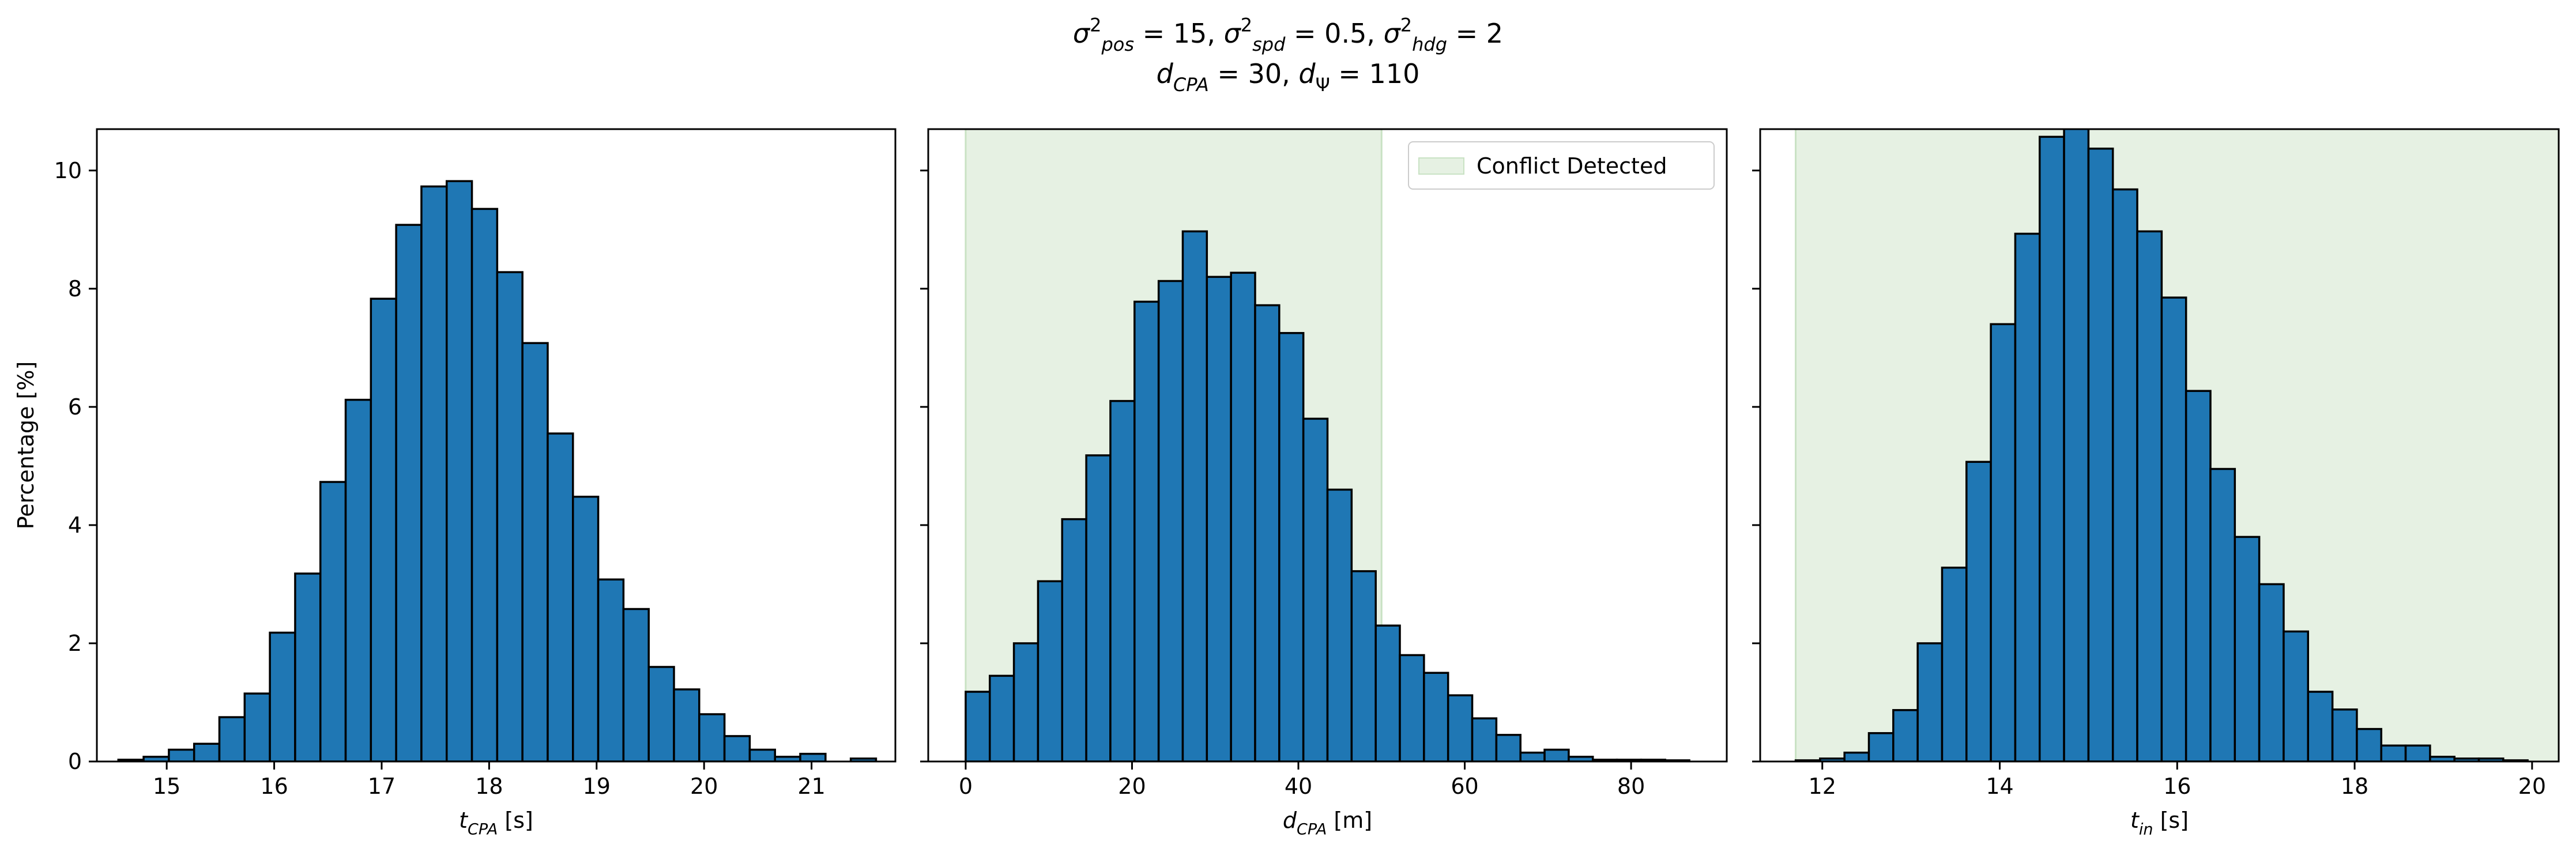 The width and height of the screenshot is (2576, 852). What do you see at coordinates (382, 786) in the screenshot?
I see `x-tick-label: 17` at bounding box center [382, 786].